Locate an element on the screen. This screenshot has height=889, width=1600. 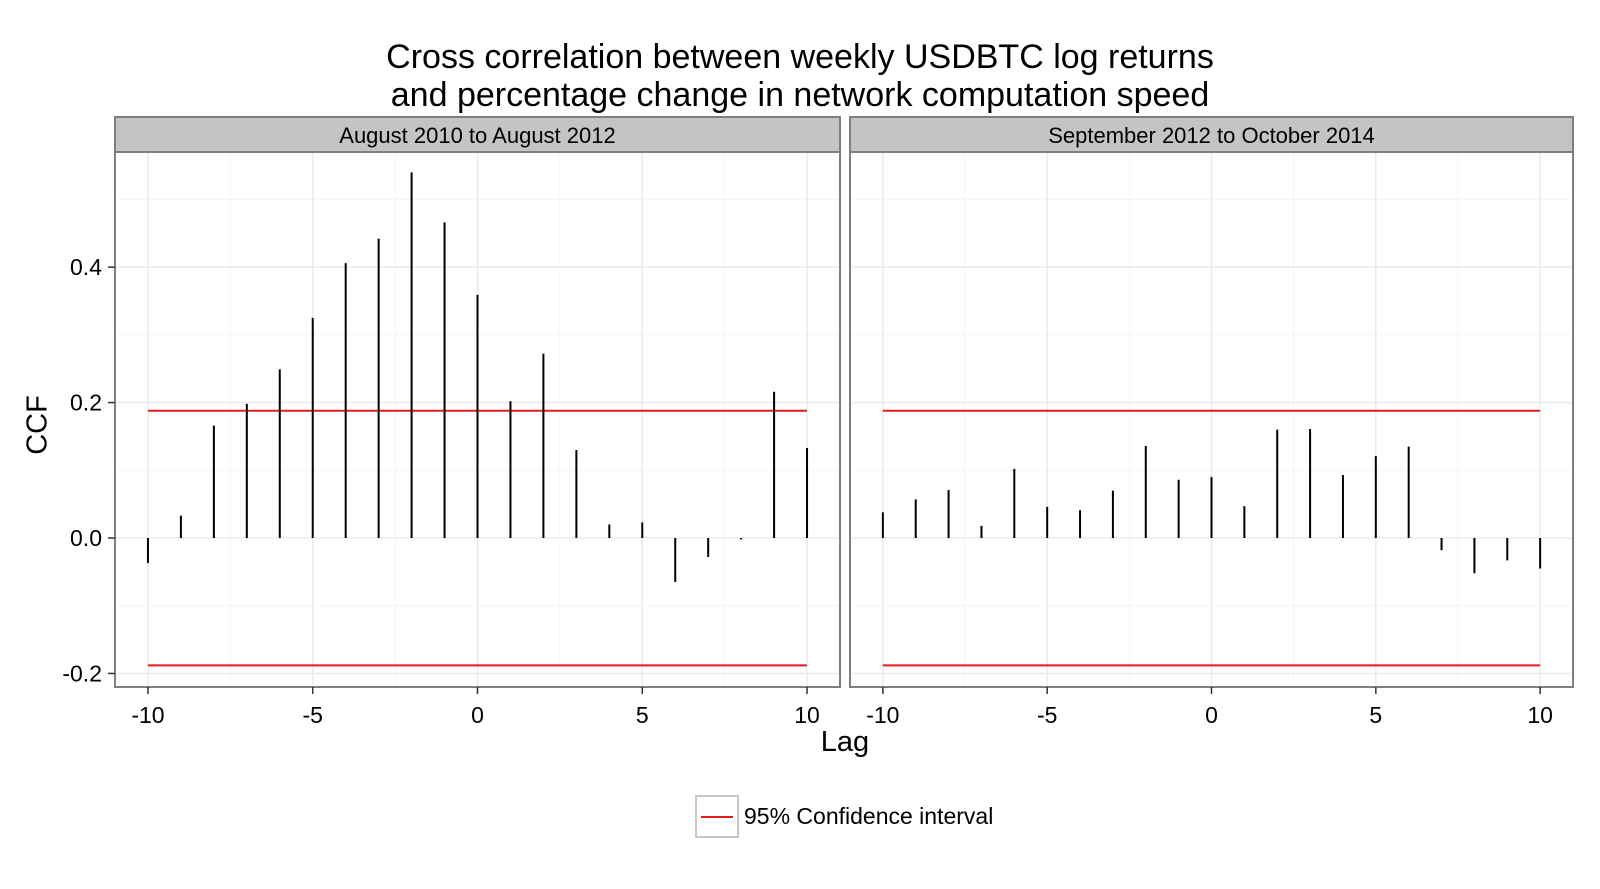
y-tick-label: 0.2 is located at coordinates (86, 403).